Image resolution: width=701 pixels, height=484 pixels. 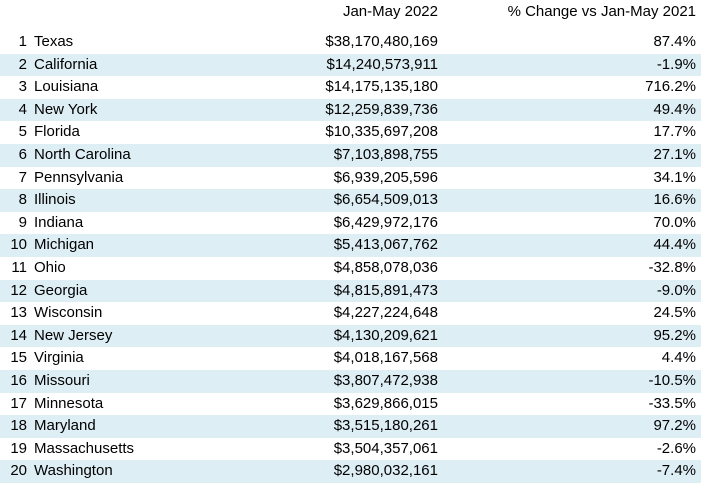 I want to click on row-percent-change: -2.6%, so click(x=676, y=448).